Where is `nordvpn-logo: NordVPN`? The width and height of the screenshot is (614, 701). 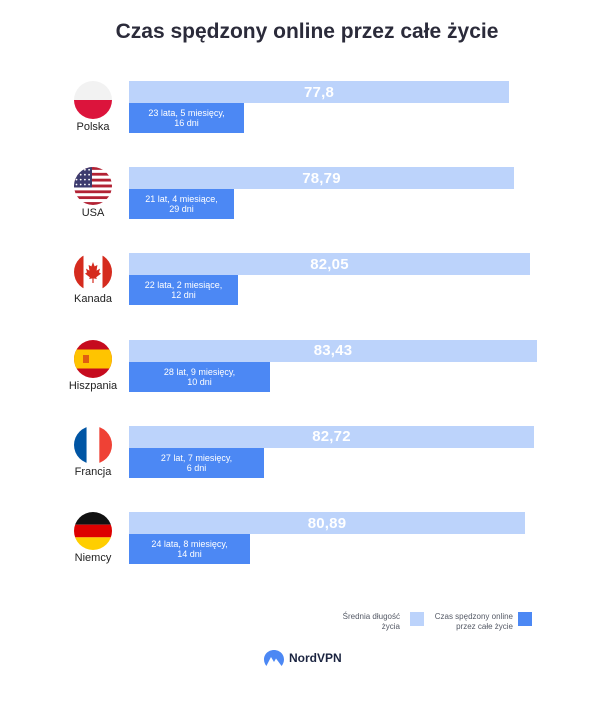
nordvpn-logo: NordVPN is located at coordinates (302, 658).